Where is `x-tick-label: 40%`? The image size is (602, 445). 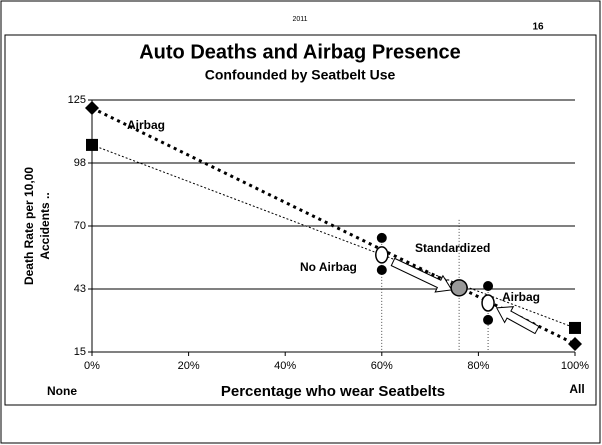
x-tick-label: 40% is located at coordinates (285, 366).